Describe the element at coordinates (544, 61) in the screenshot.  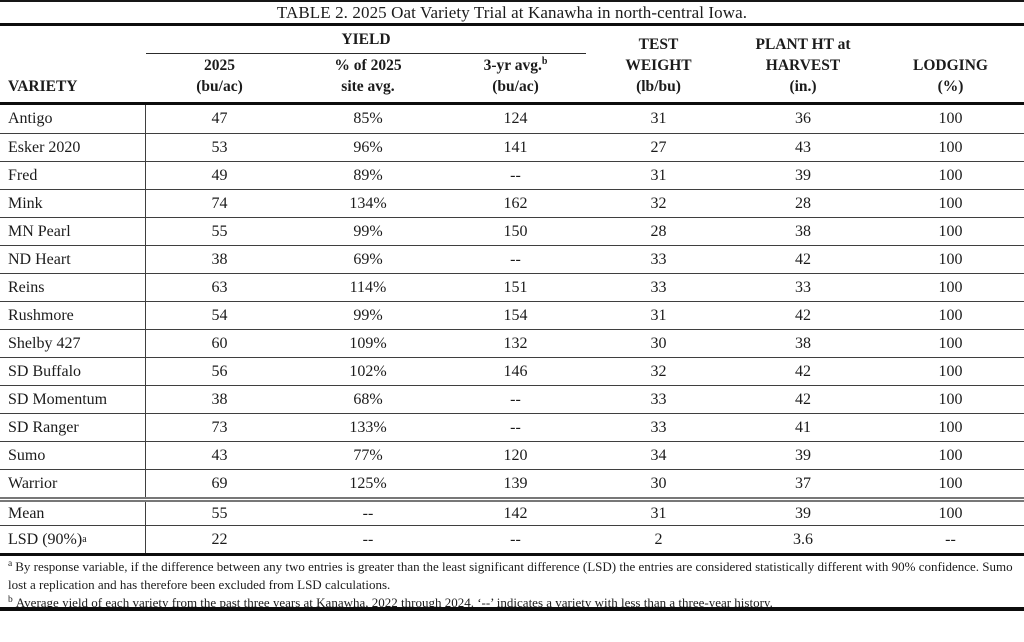
I see `footnote-b-marker: b` at that location.